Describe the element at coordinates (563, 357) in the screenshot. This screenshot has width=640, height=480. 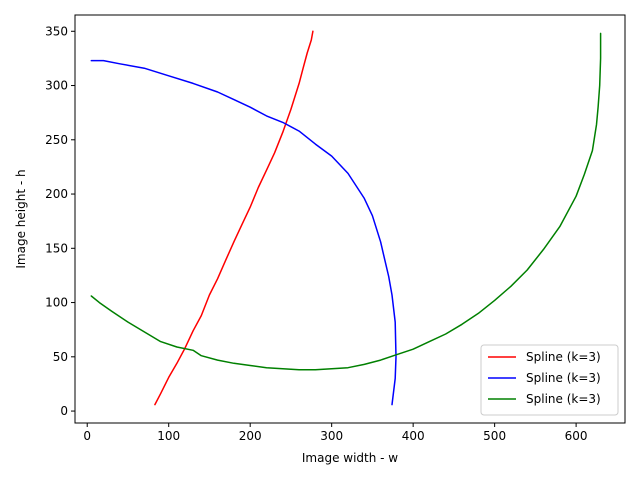
I see `legend-label-1: Spline (k=3)` at that location.